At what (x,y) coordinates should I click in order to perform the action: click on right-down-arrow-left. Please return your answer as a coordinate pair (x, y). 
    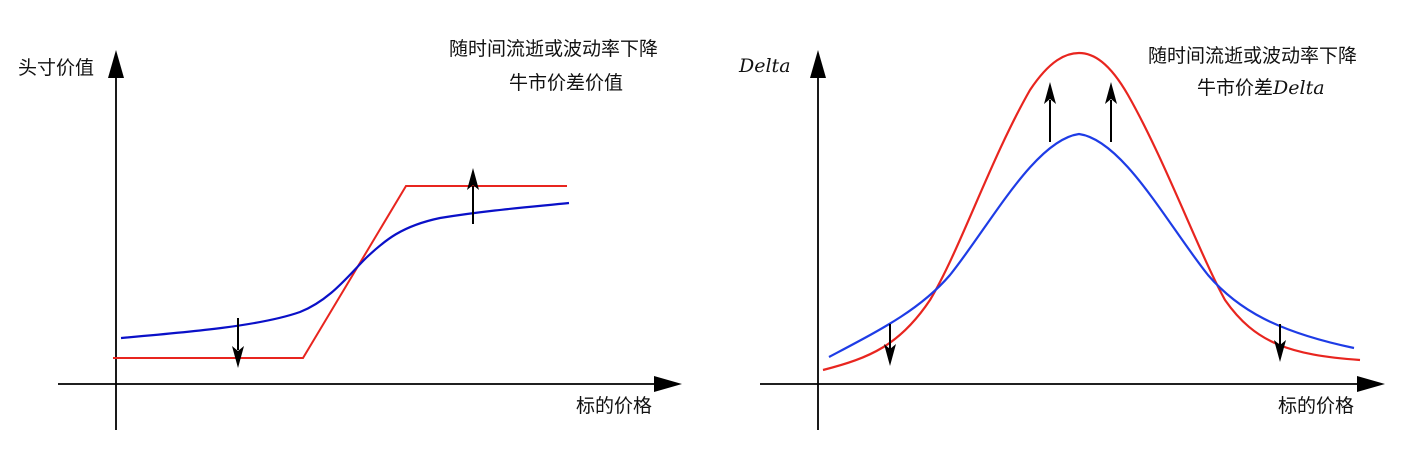
    Looking at the image, I should click on (890, 345).